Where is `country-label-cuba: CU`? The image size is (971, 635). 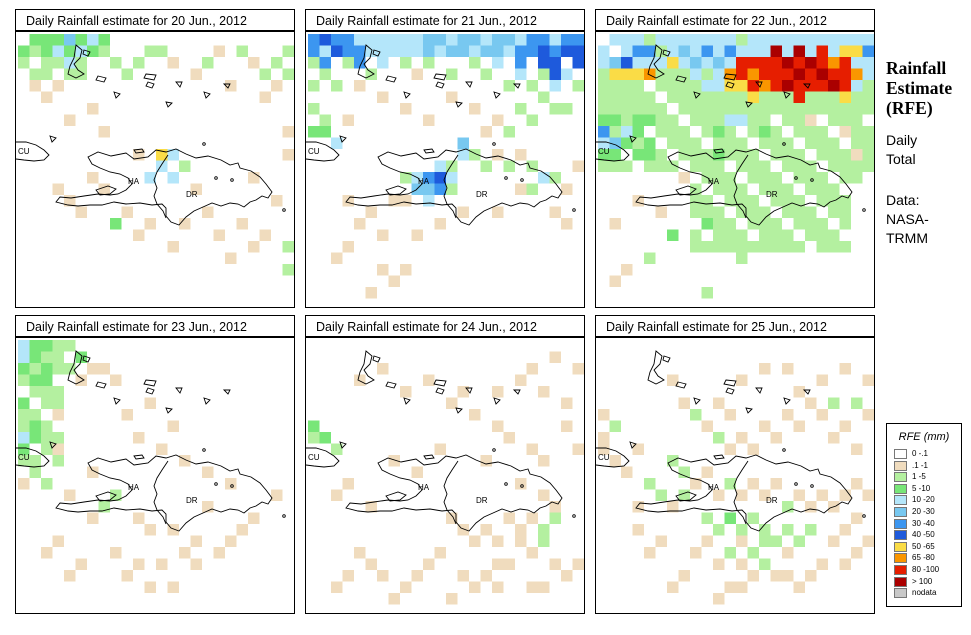 country-label-cuba: CU is located at coordinates (604, 457).